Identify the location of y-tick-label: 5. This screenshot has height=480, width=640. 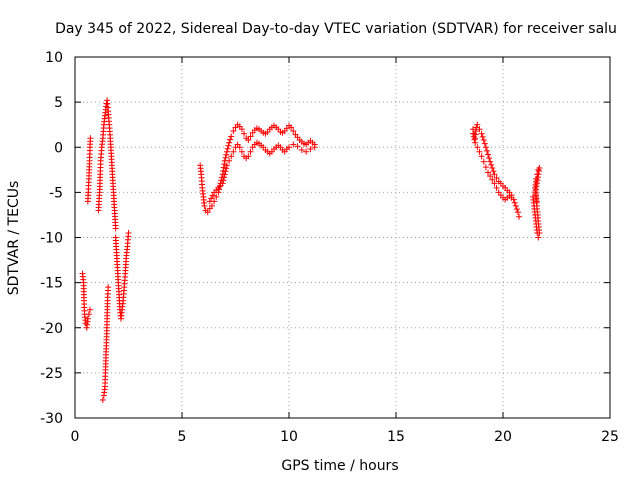
(58, 103).